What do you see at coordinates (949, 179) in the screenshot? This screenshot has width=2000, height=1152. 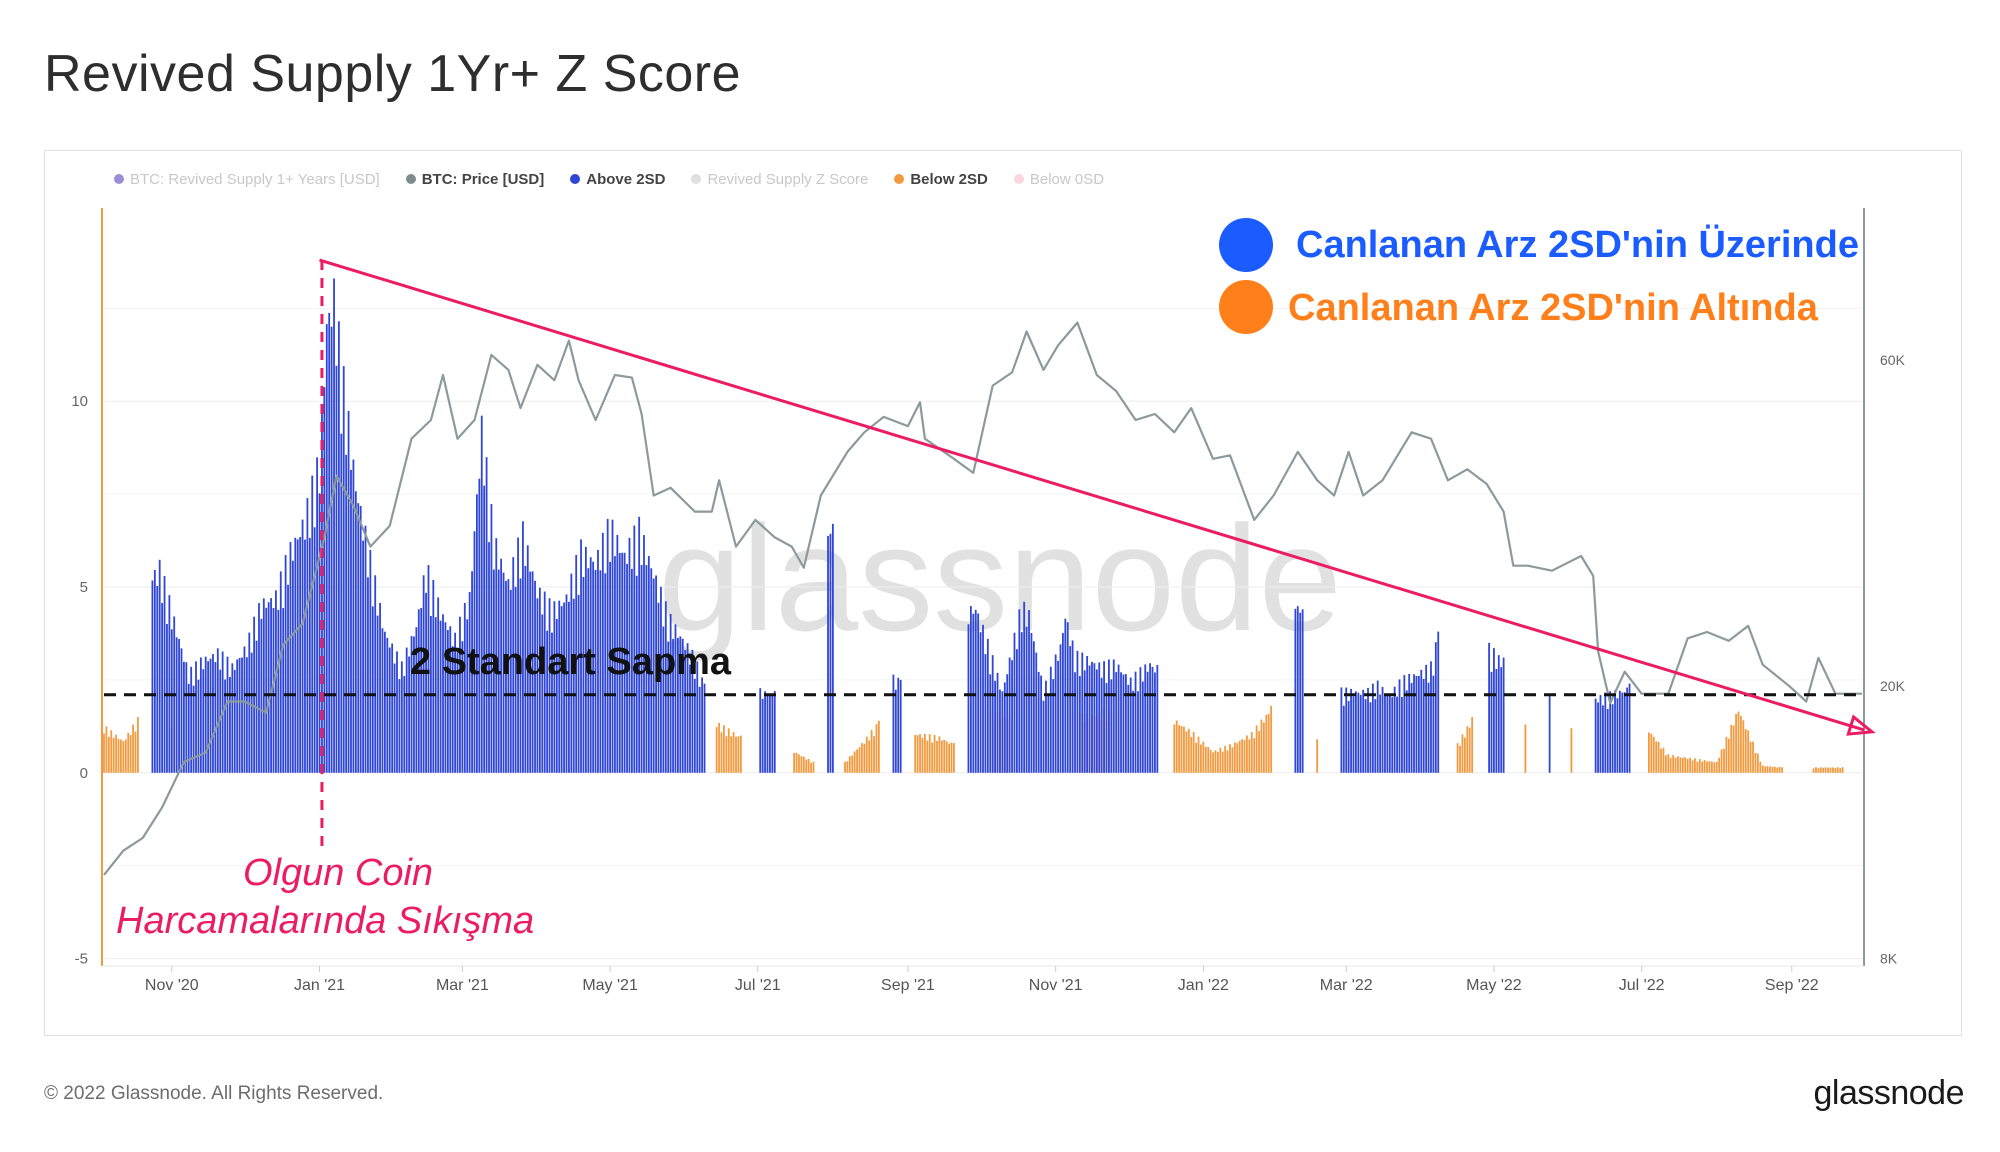 I see `legend-label: Below 2SD` at bounding box center [949, 179].